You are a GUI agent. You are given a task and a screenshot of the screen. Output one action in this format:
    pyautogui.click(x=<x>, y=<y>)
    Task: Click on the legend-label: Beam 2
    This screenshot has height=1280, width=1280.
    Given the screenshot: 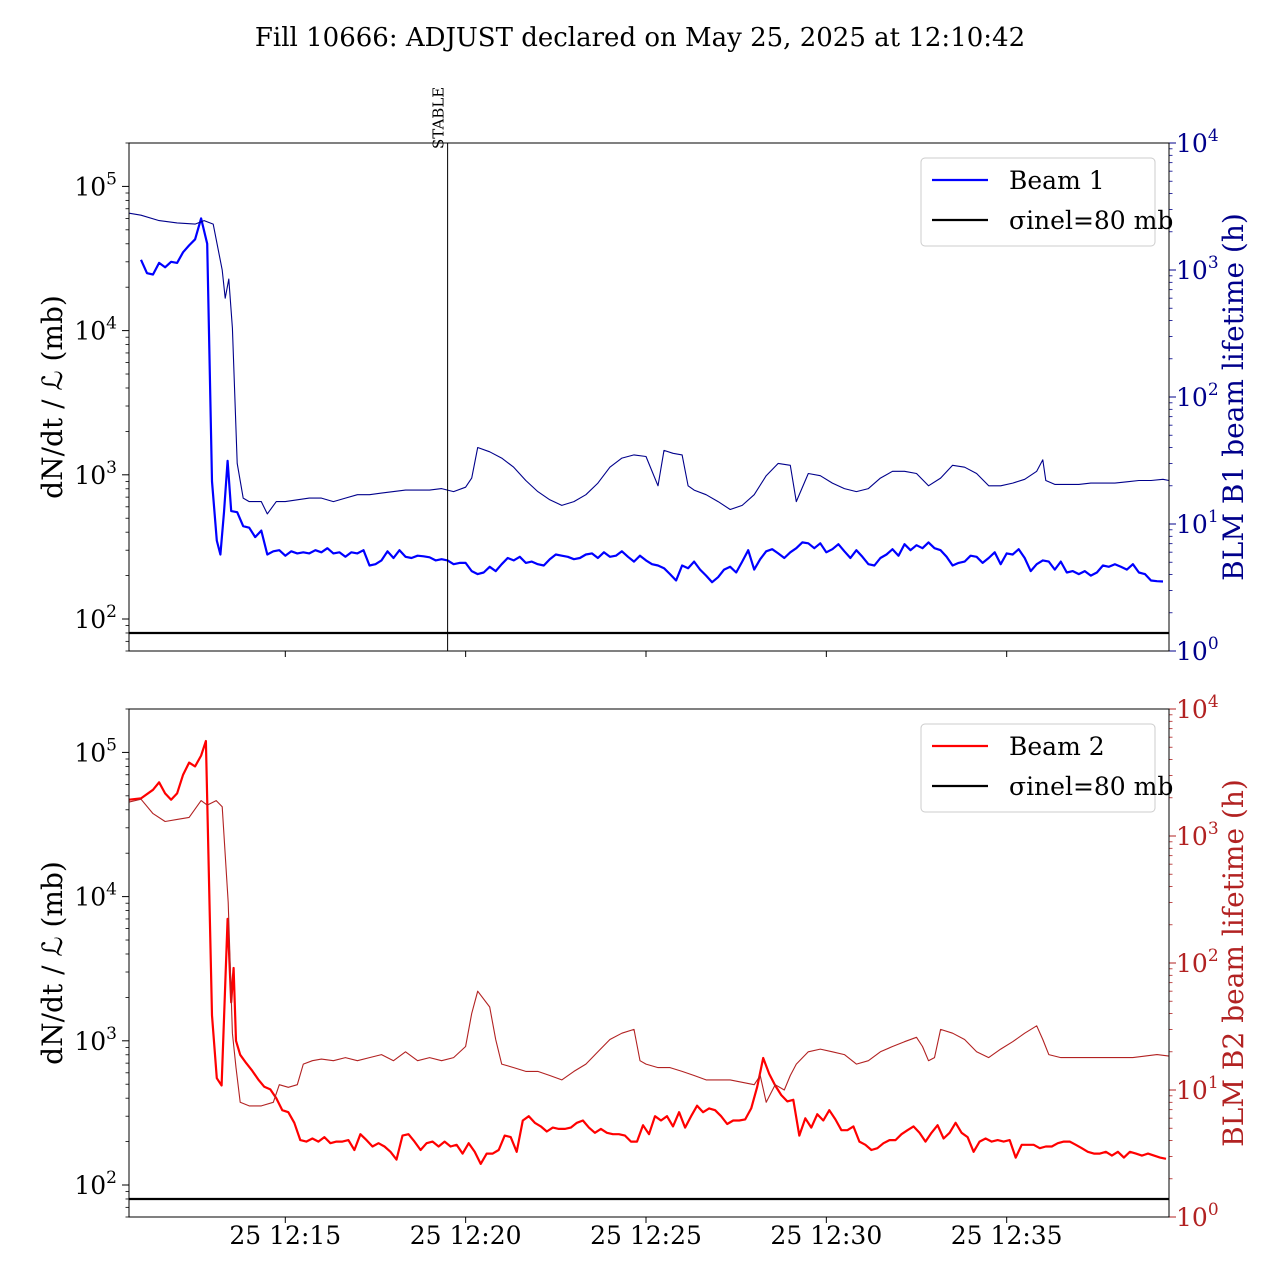 What is the action you would take?
    pyautogui.click(x=1057, y=746)
    